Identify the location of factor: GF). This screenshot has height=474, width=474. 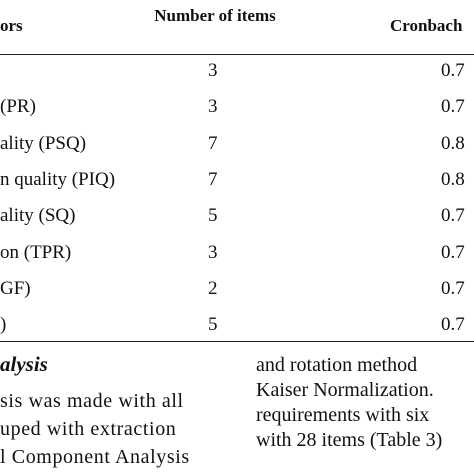
(15, 288).